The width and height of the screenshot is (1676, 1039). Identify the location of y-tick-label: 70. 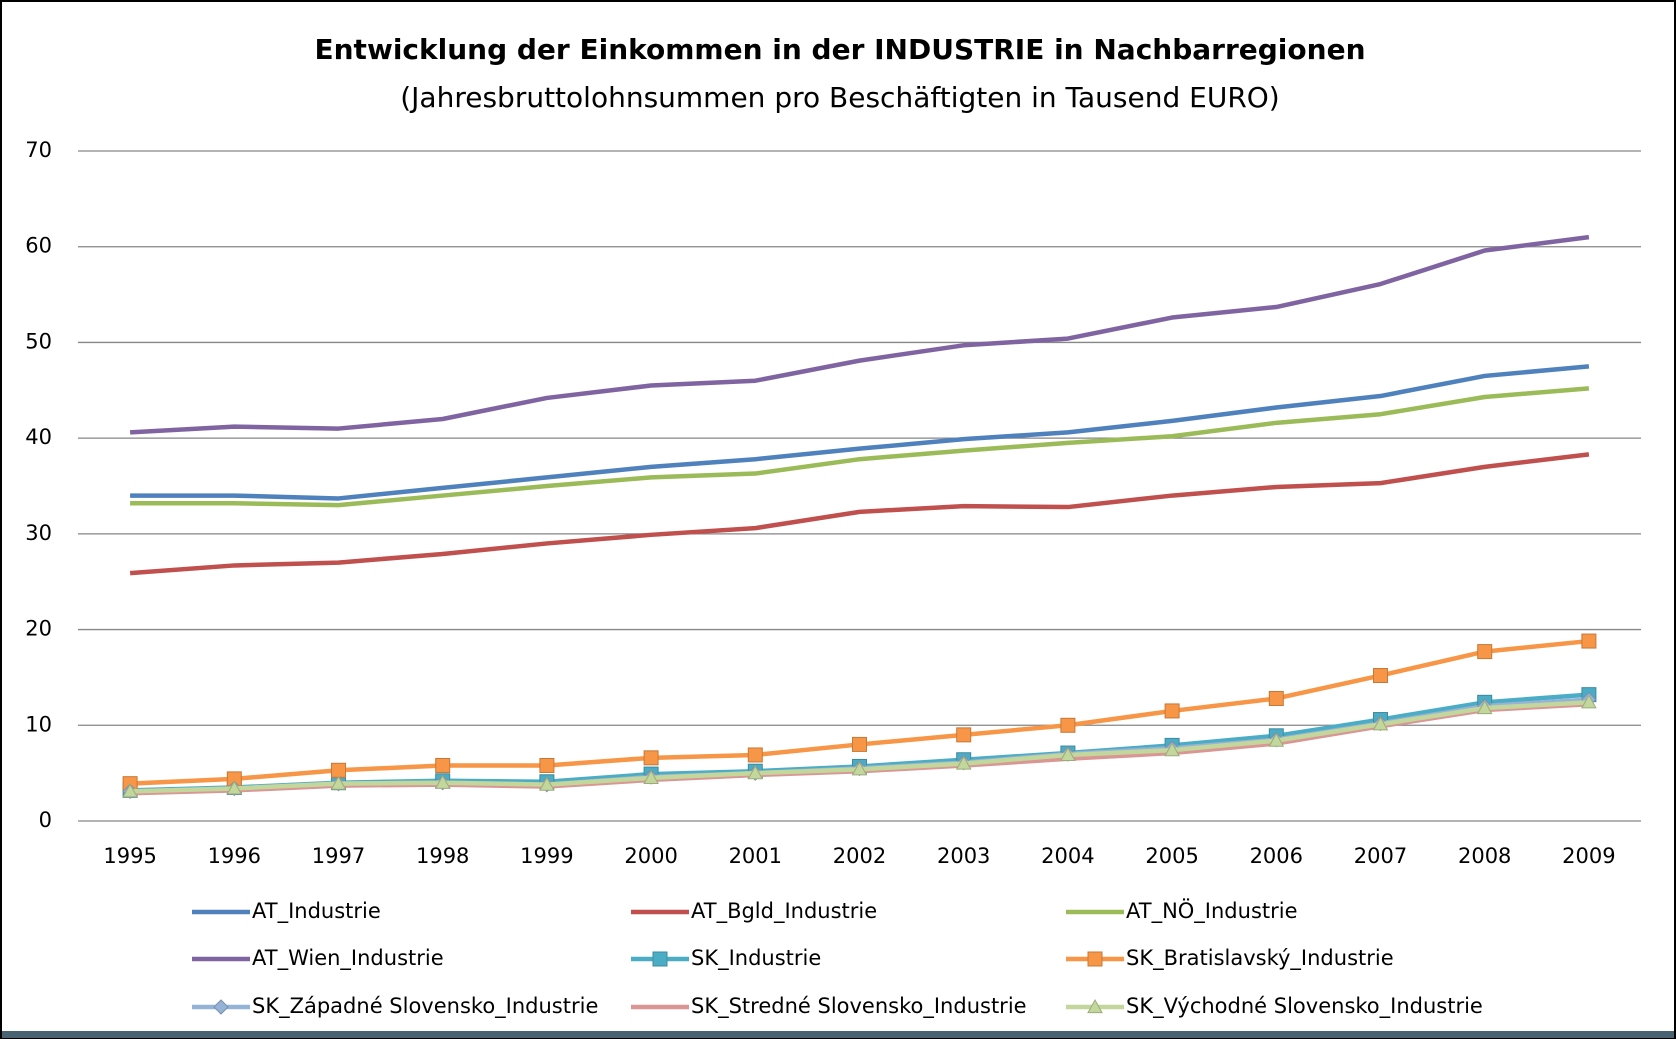
(38, 150).